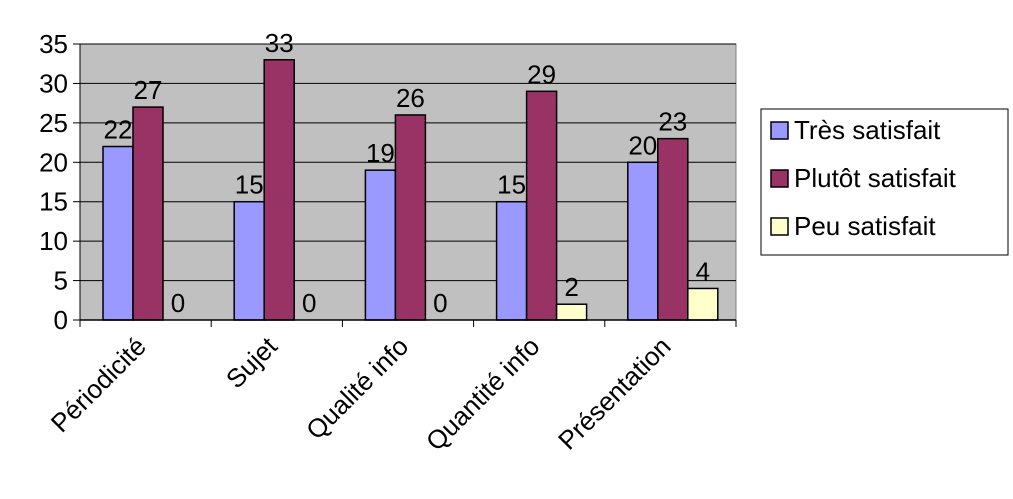 The image size is (1013, 499). I want to click on legend-label: Plutôt satisfait, so click(875, 178).